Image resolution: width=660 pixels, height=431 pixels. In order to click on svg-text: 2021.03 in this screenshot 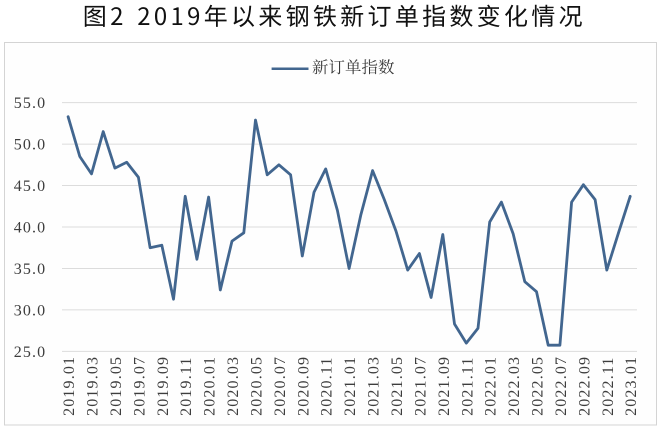, I will do `click(374, 386)`.